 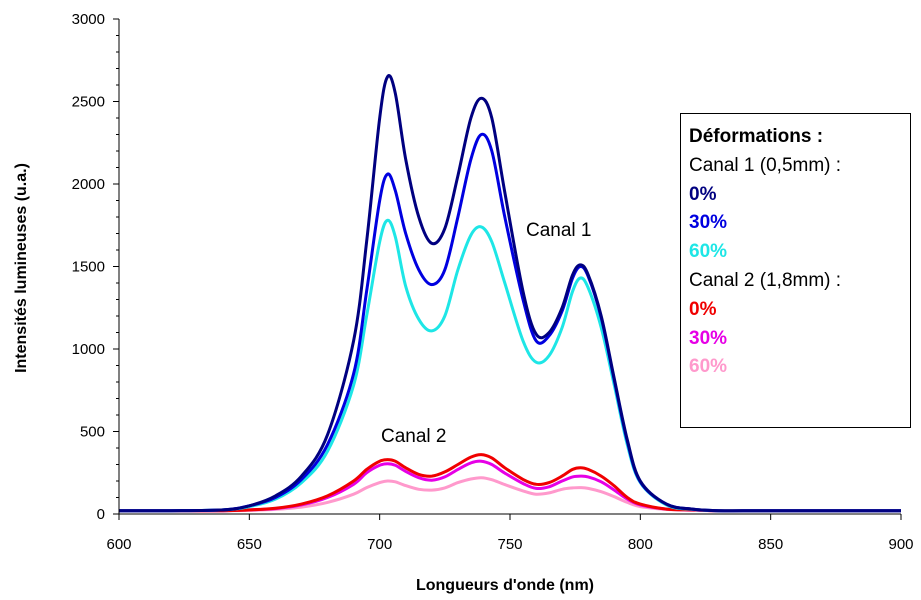 I want to click on y-tick-label: 2000, so click(x=88, y=184).